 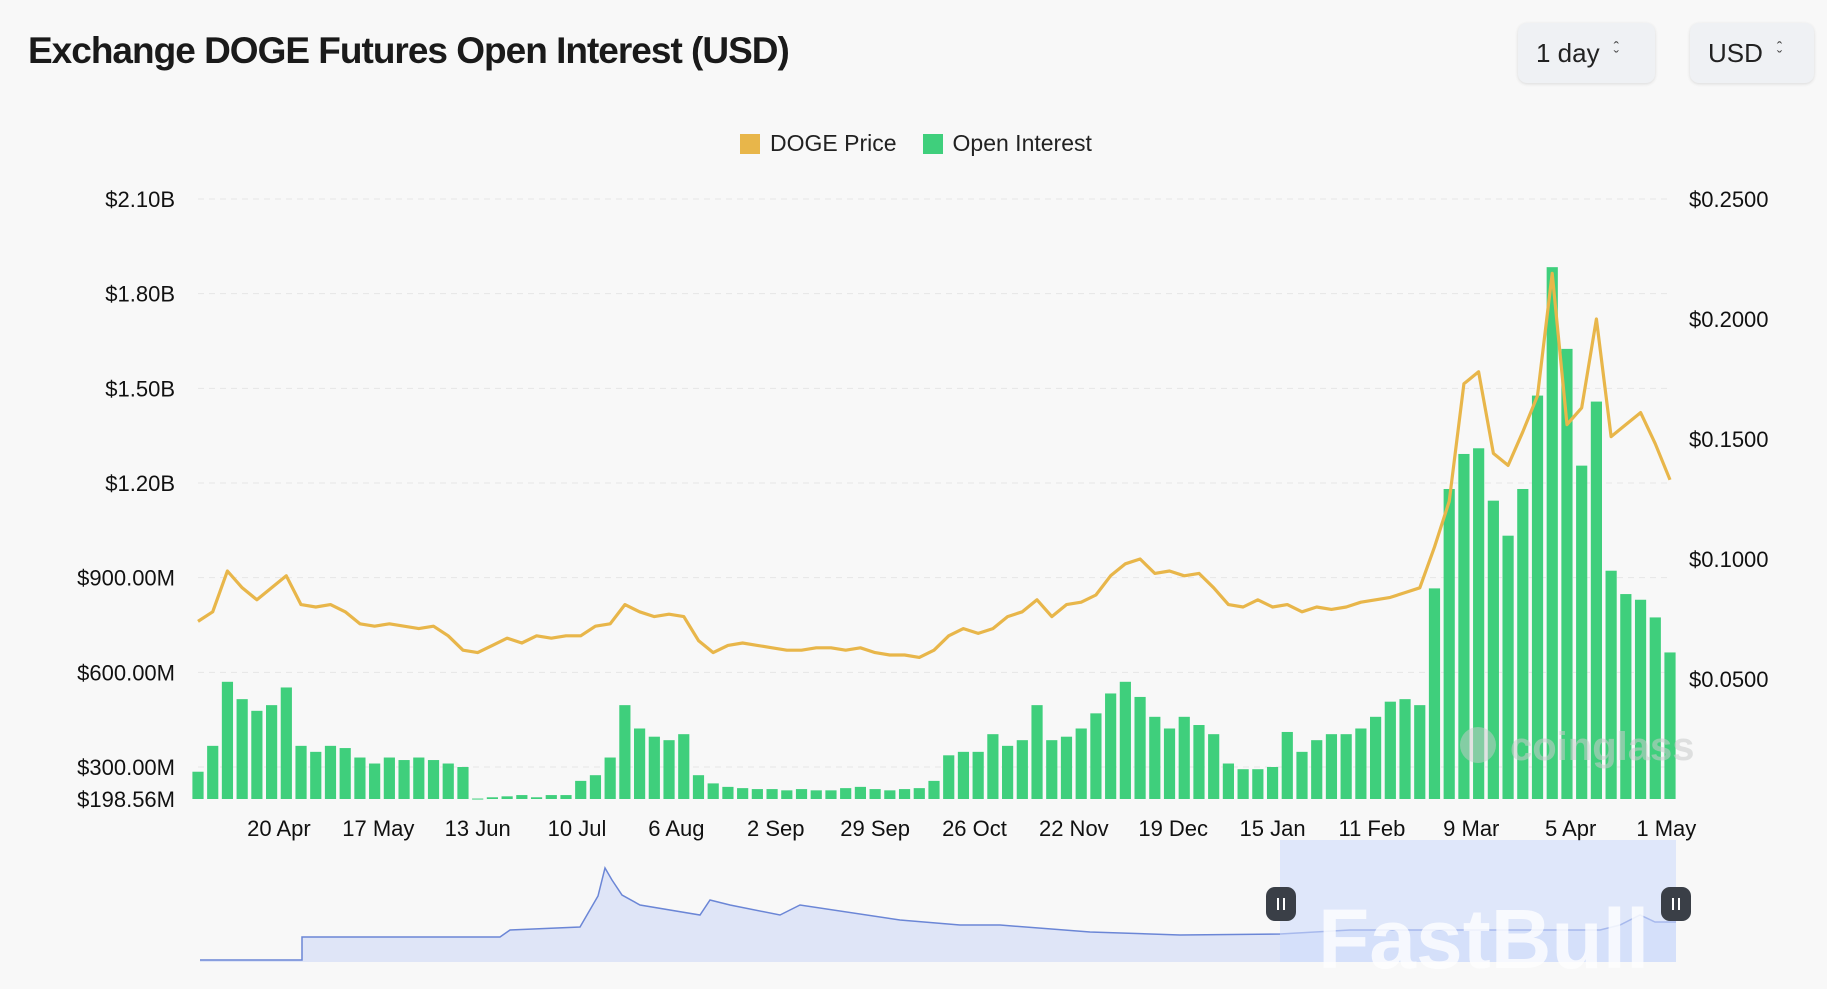 I want to click on chart-legend: DOGE Price Open Interest, so click(x=929, y=143).